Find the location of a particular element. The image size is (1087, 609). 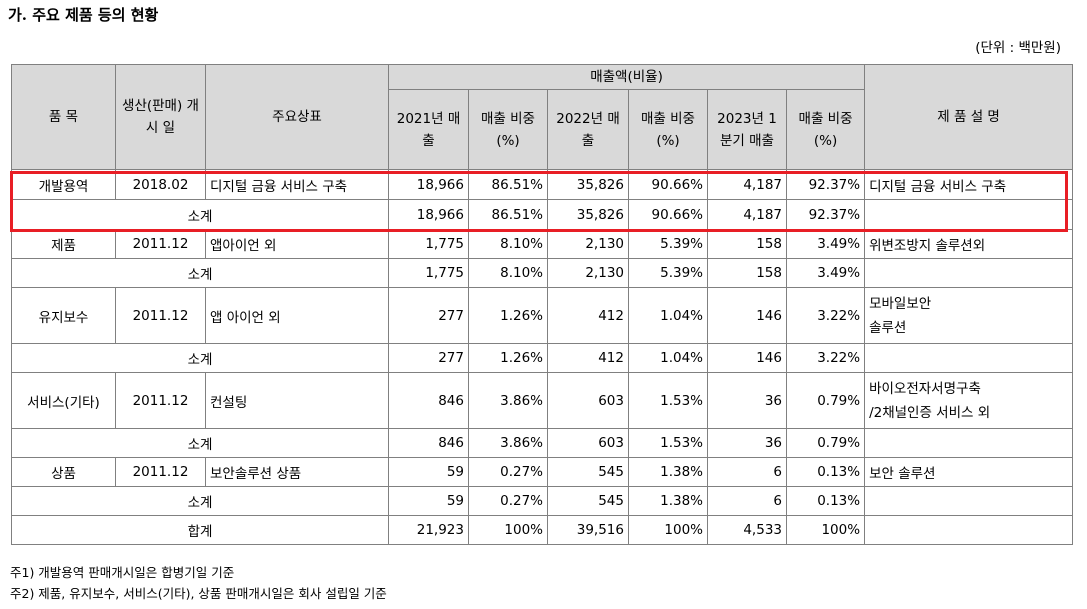

row-brand: 디지털 금융 서비스 구축 is located at coordinates (297, 184).